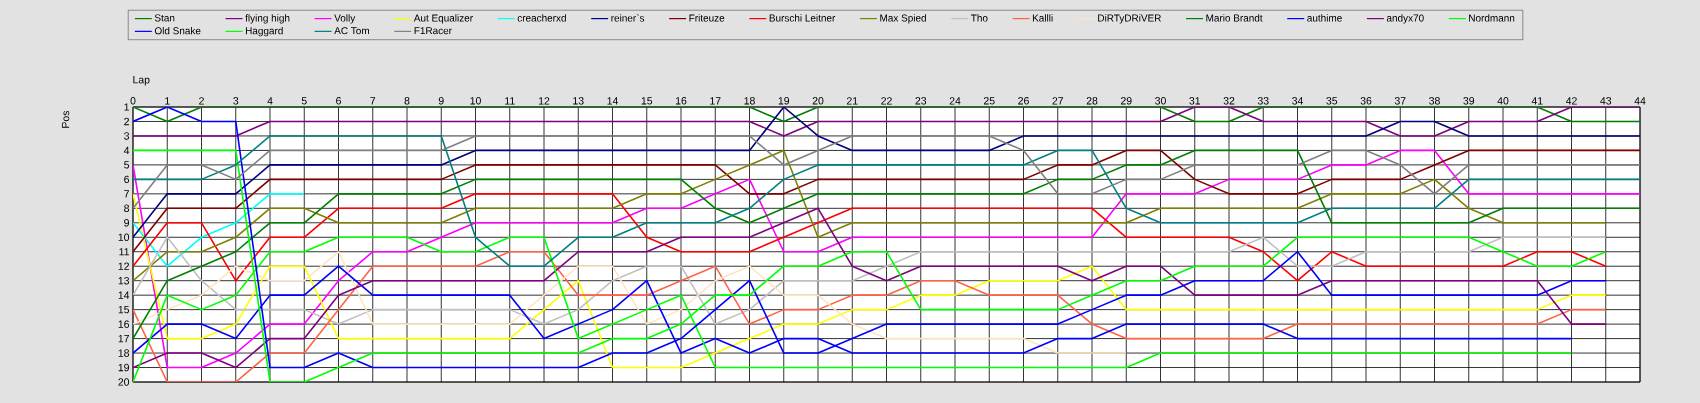  I want to click on x-tick-label: 17, so click(715, 101).